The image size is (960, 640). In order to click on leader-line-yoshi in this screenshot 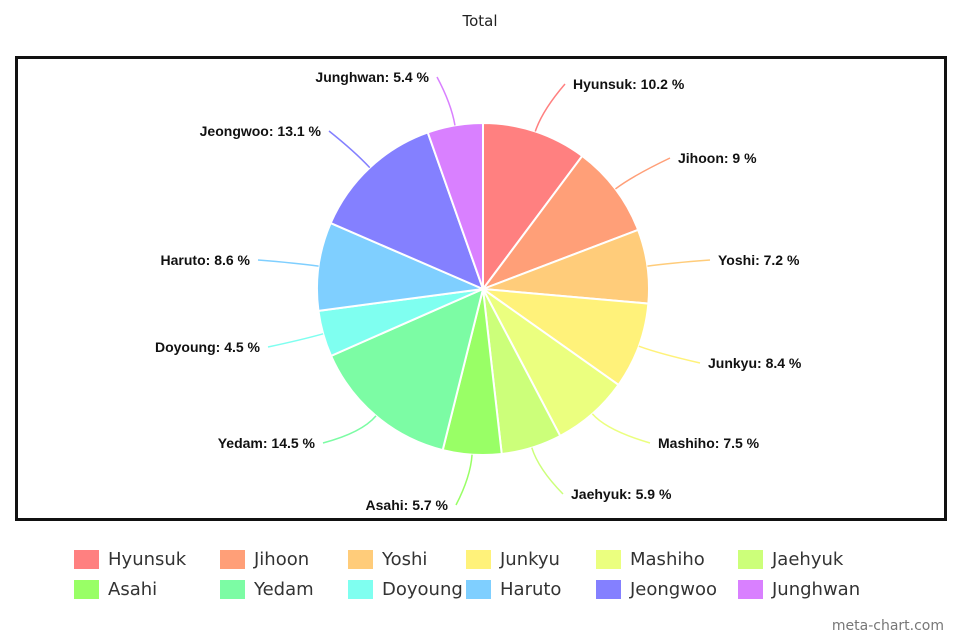, I will do `click(679, 263)`.